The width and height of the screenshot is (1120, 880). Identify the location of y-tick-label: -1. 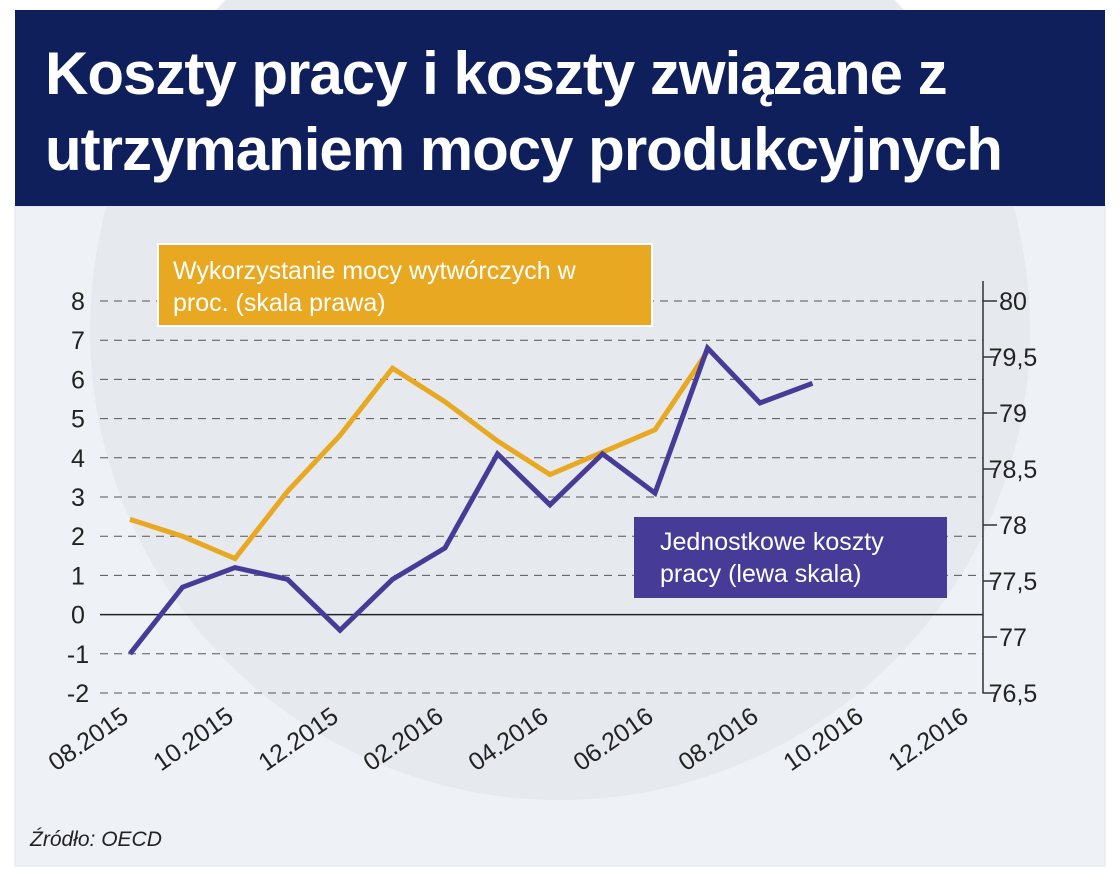
(78, 655).